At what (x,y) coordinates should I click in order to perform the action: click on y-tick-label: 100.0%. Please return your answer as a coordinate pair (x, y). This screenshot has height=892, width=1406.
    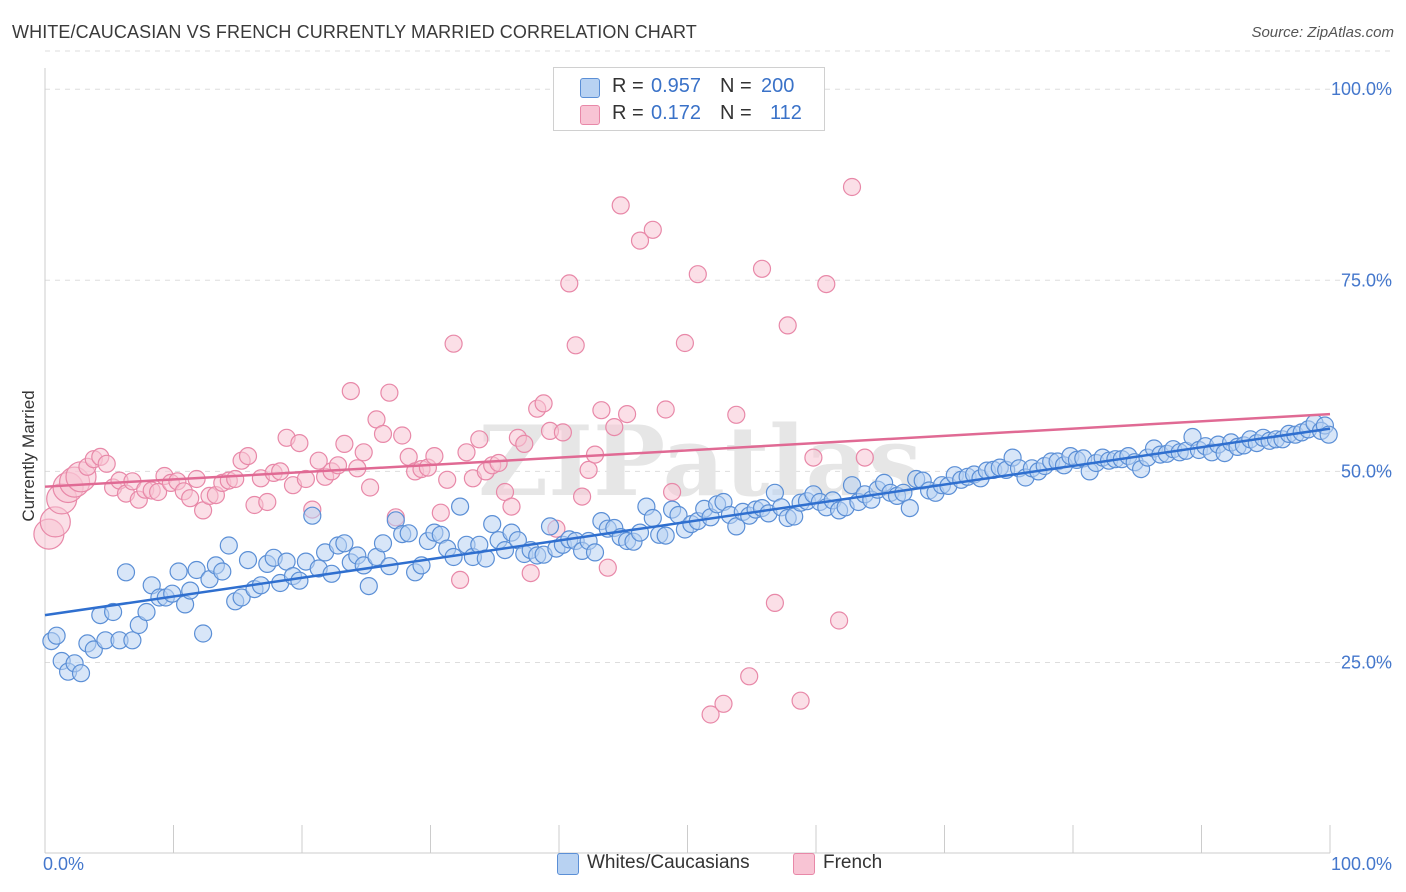
    Looking at the image, I should click on (1361, 89).